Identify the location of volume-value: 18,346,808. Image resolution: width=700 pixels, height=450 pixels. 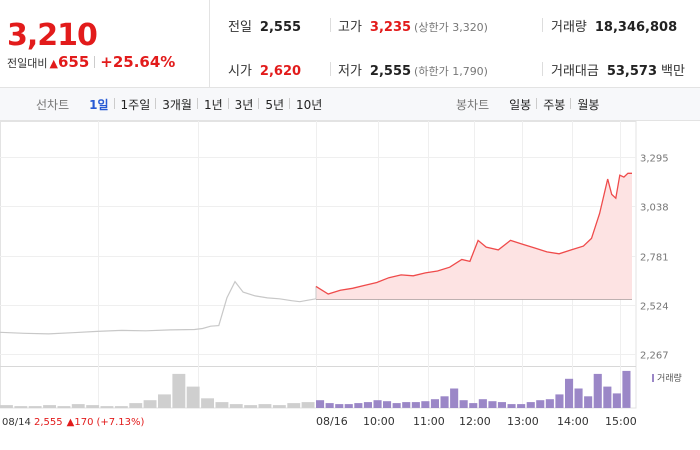
(636, 27).